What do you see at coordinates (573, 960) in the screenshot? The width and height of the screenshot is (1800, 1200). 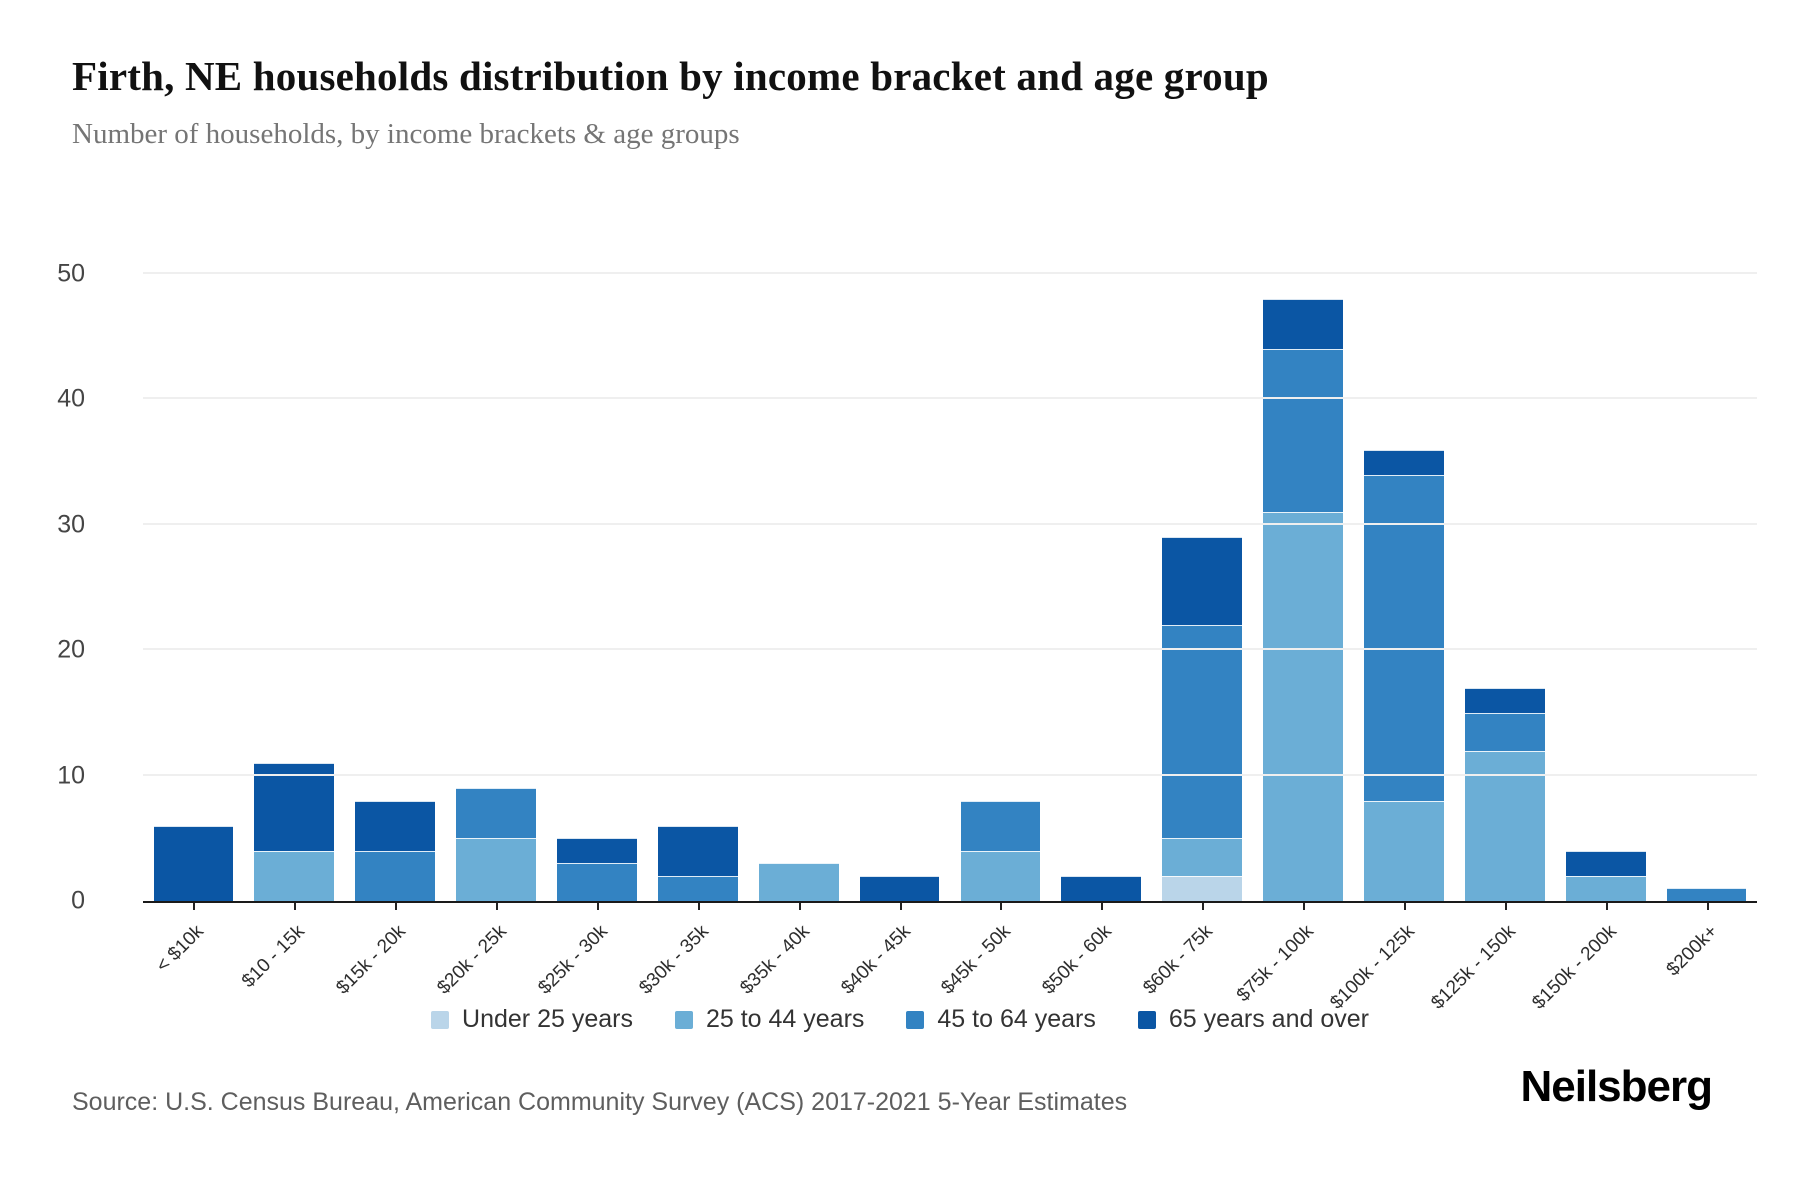 I see `x-axis-label: $25k - 30k` at bounding box center [573, 960].